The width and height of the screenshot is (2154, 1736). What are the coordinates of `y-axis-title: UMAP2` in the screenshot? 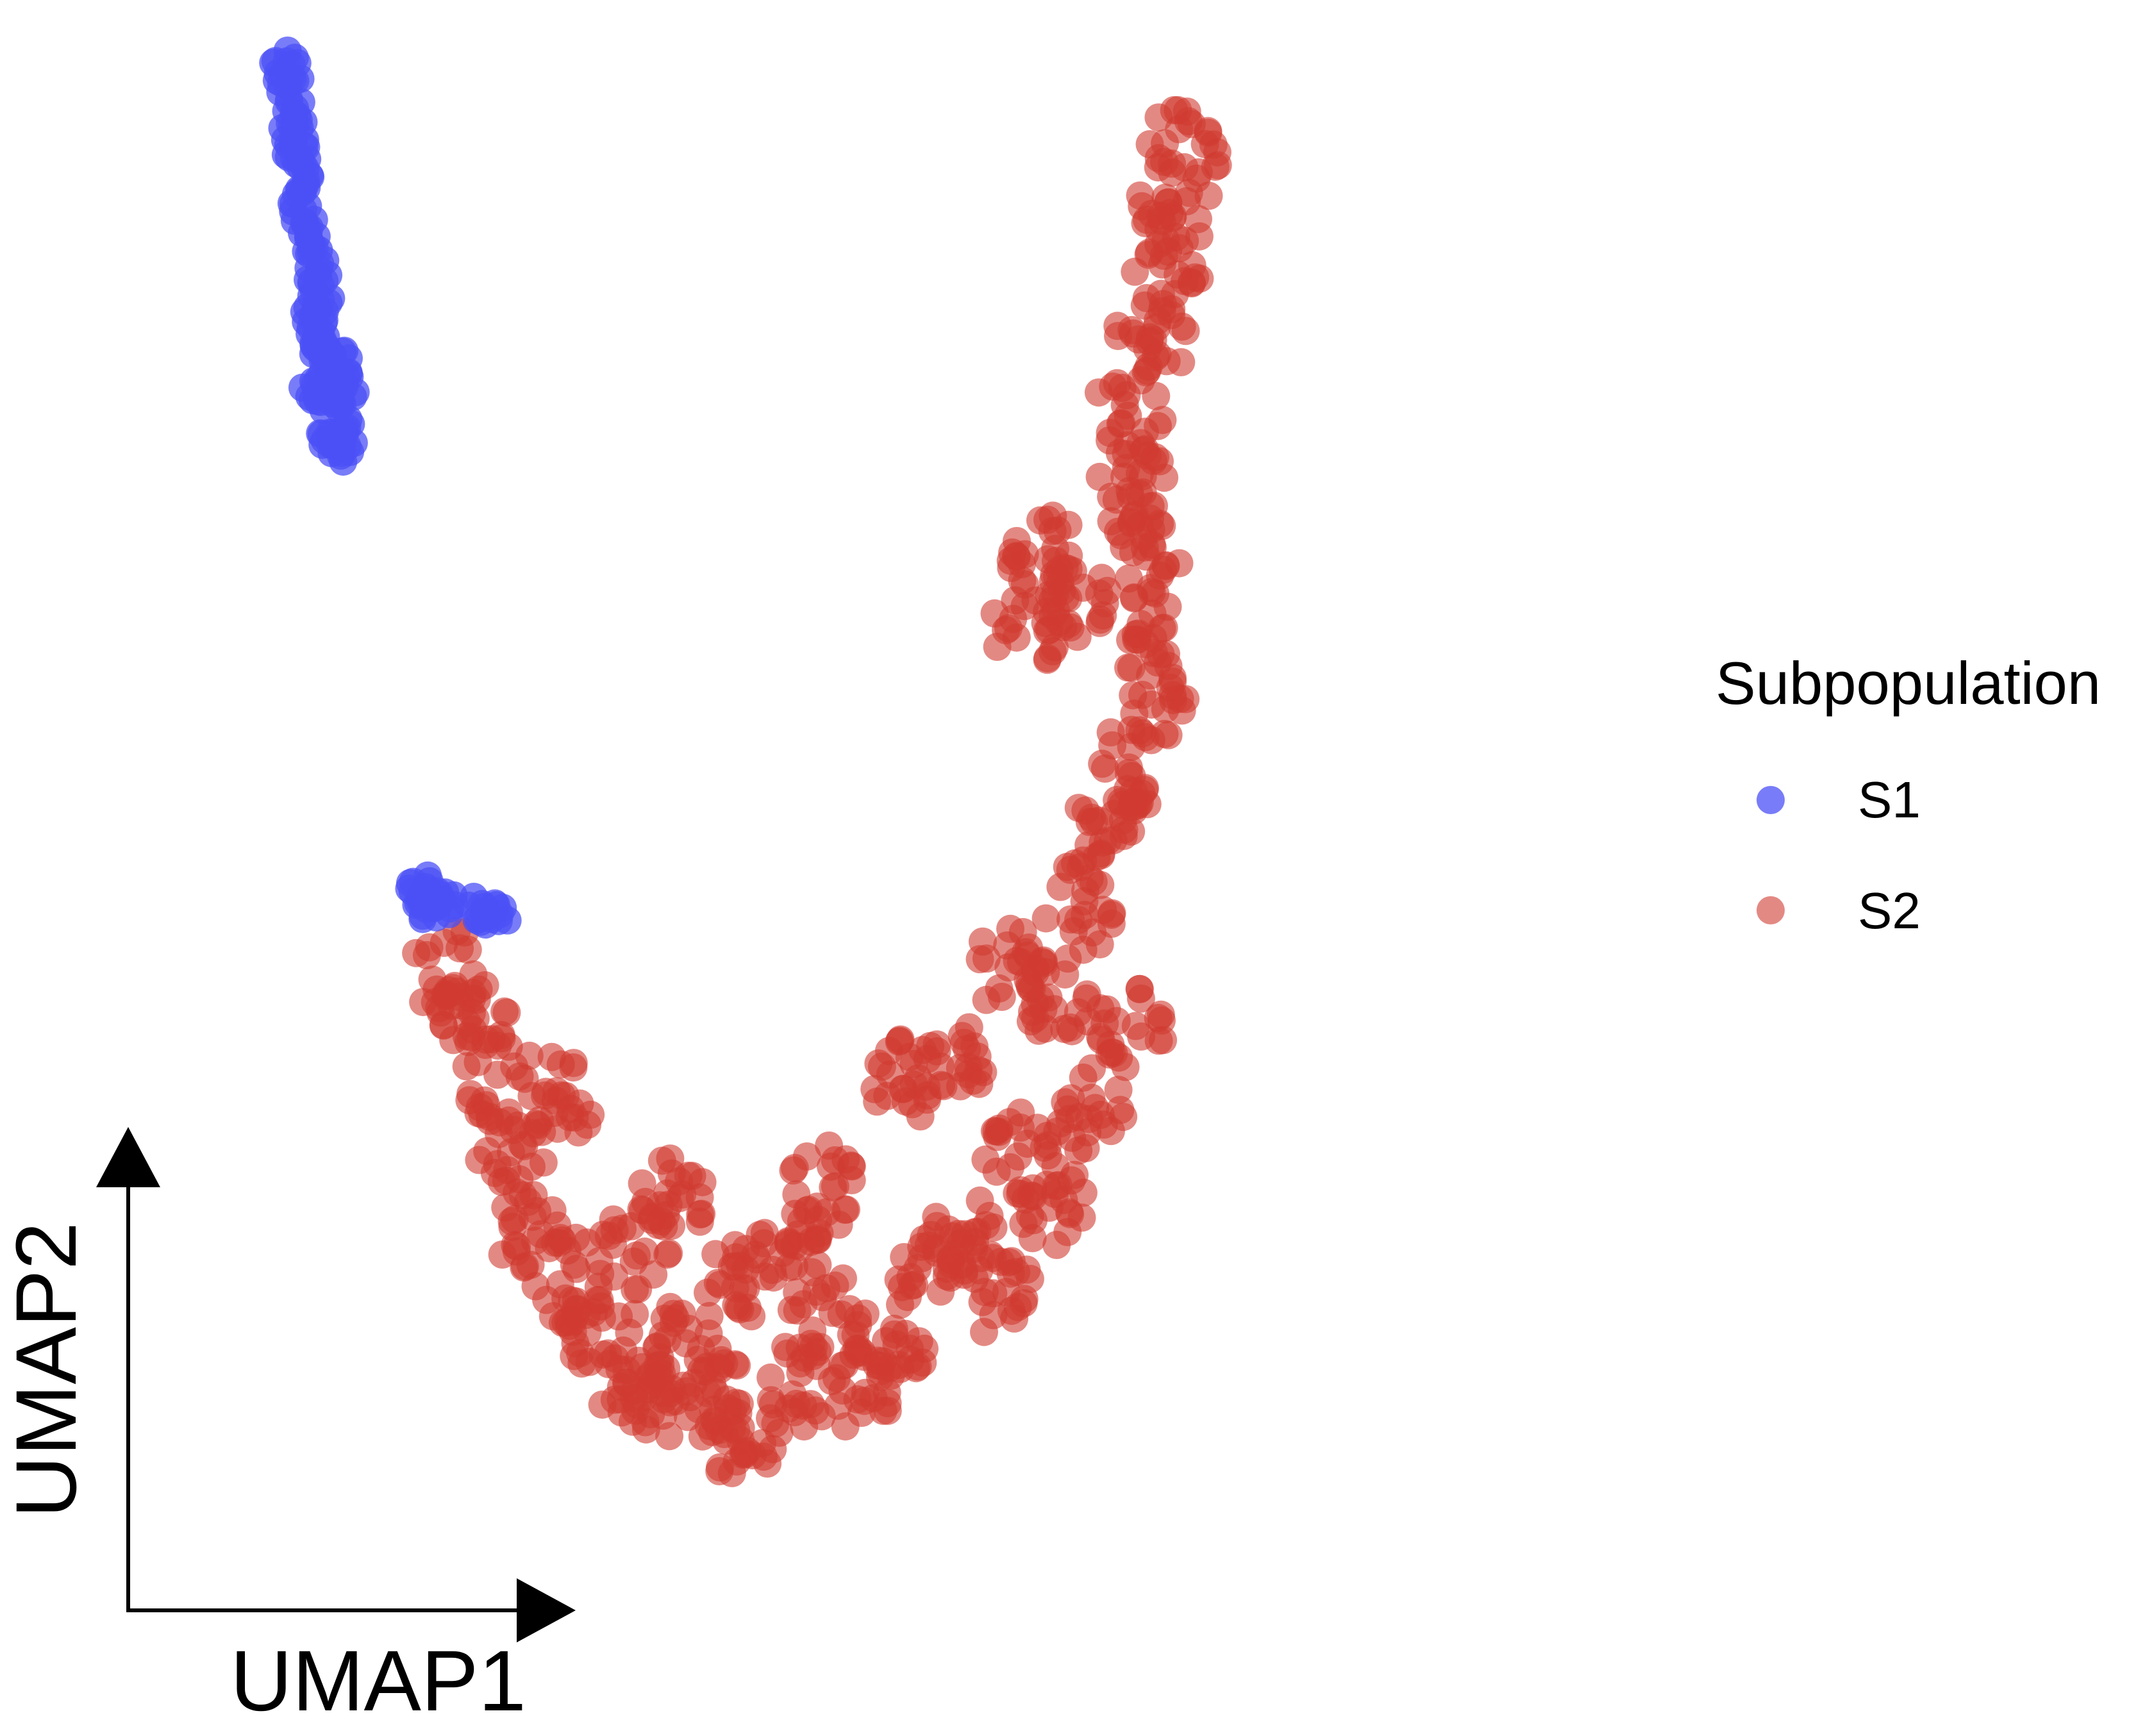 It's located at (47, 1370).